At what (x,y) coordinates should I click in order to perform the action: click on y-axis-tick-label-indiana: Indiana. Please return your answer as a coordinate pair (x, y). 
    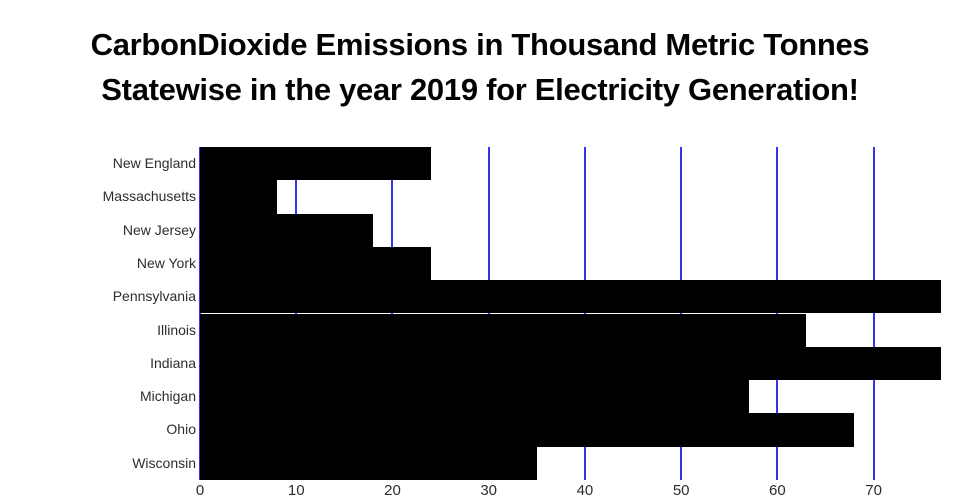
    Looking at the image, I should click on (173, 362).